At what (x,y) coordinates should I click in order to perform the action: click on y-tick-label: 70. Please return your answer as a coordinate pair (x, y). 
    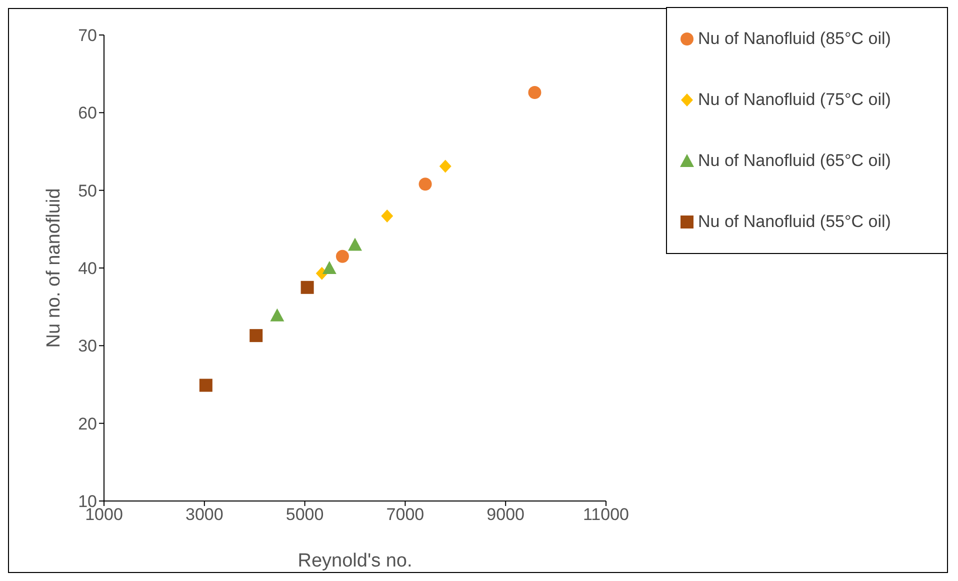
    Looking at the image, I should click on (87, 36).